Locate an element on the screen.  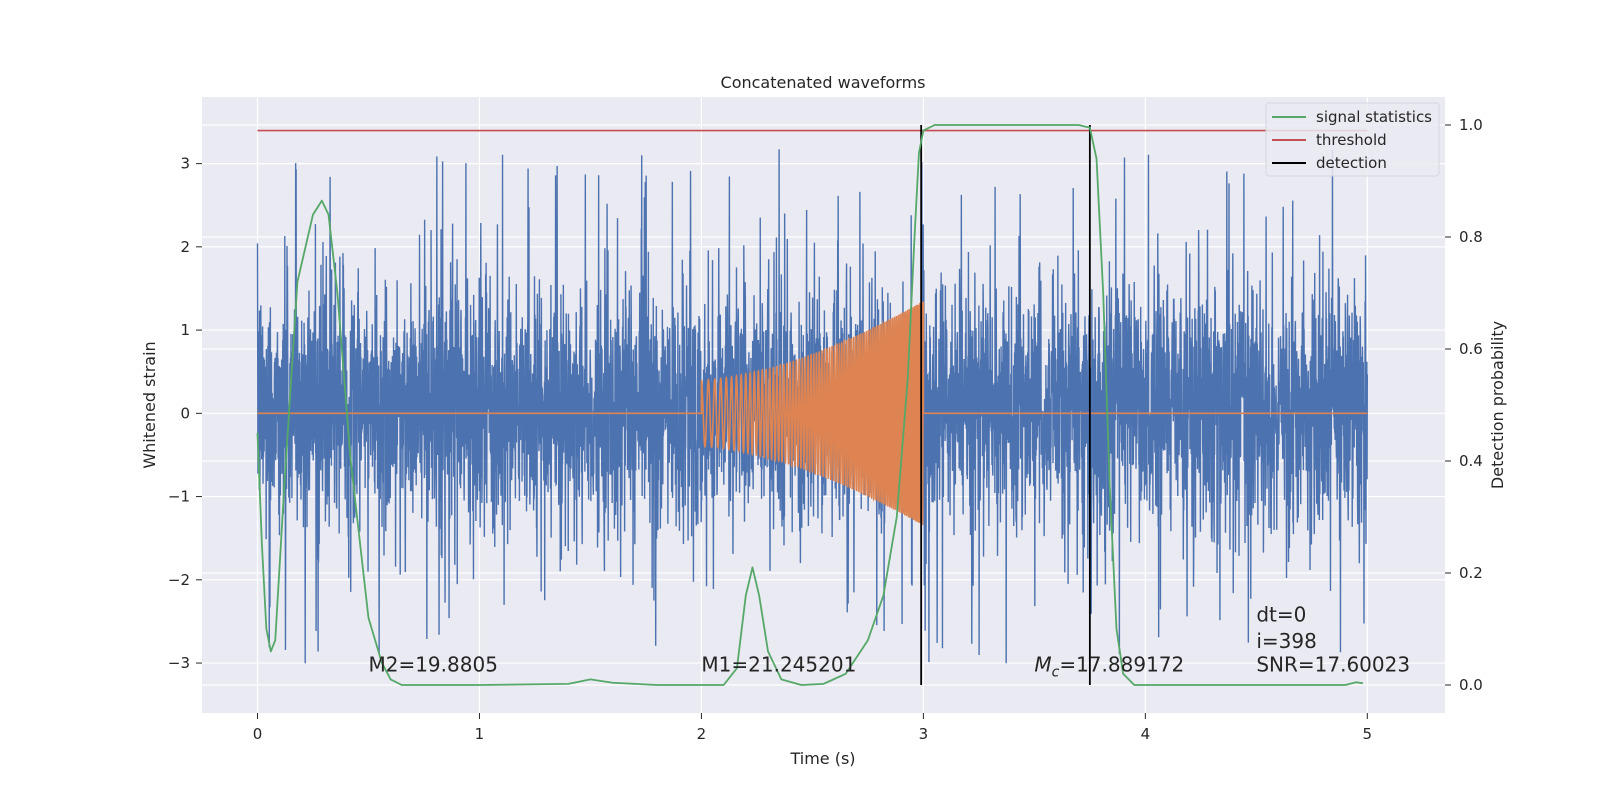
y-axis-right: 0.0 0.2 0.4 0.6 0.8 1.0 is located at coordinates (1464, 405).